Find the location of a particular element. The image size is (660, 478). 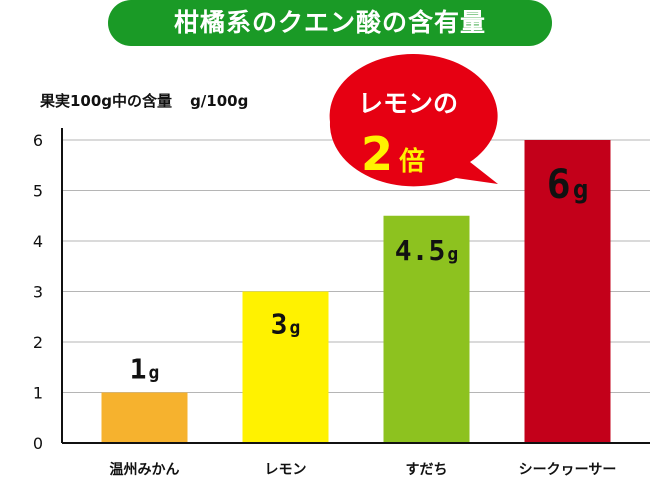

y-tick-label: 0 is located at coordinates (38, 443).